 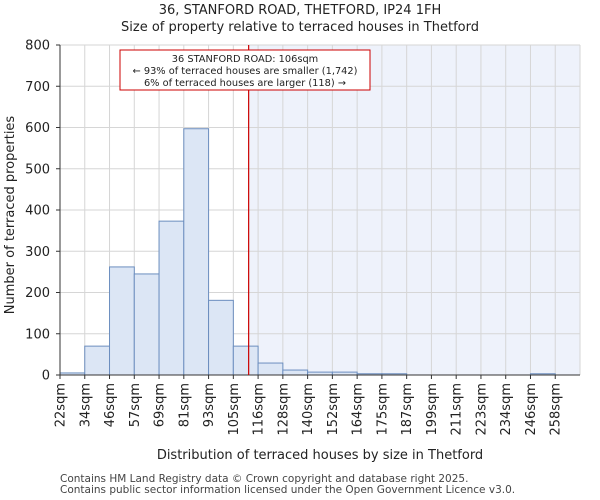 What do you see at coordinates (160, 405) in the screenshot?
I see `x-tick-label: 69sqm` at bounding box center [160, 405].